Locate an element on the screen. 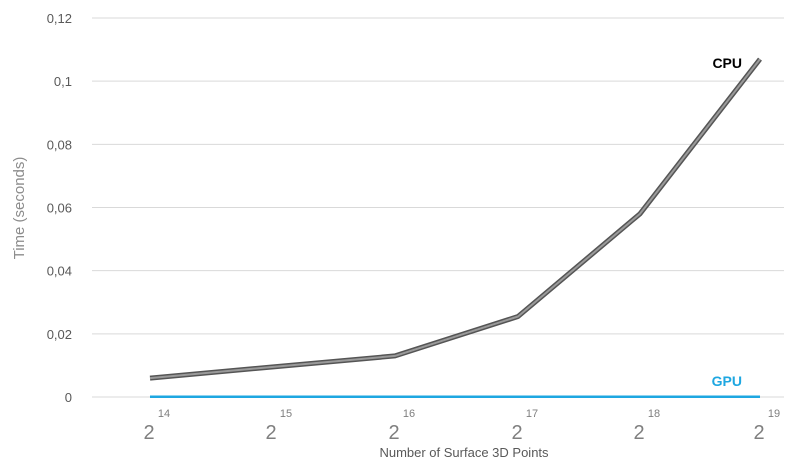 The height and width of the screenshot is (461, 787). series-label-cpu: CPU is located at coordinates (727, 63).